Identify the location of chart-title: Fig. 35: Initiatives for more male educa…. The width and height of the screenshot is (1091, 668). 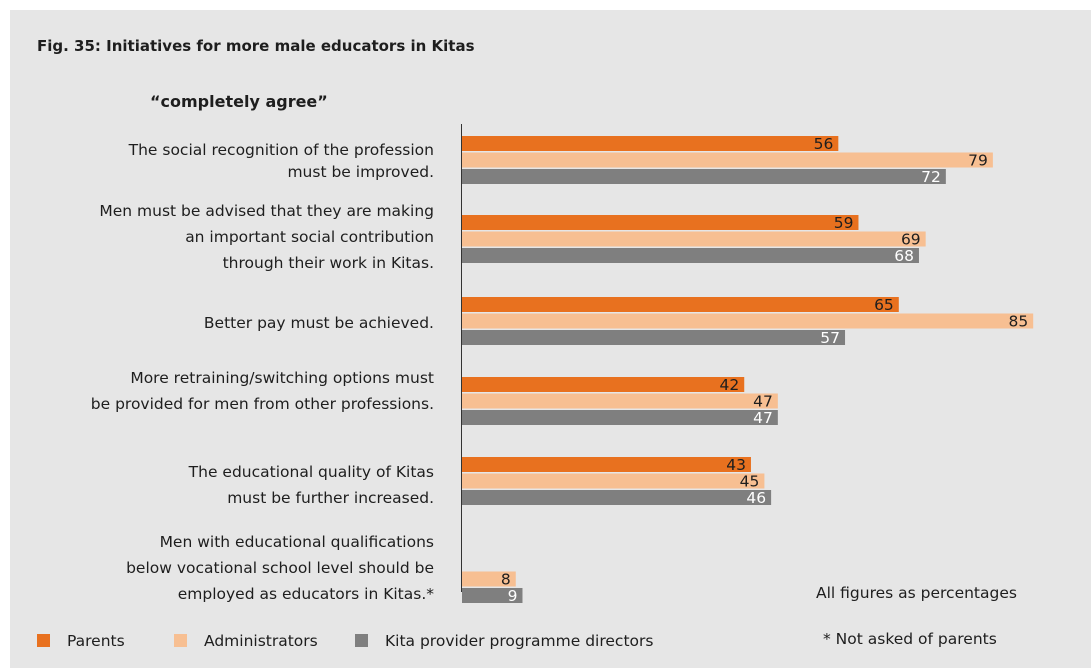
(256, 46).